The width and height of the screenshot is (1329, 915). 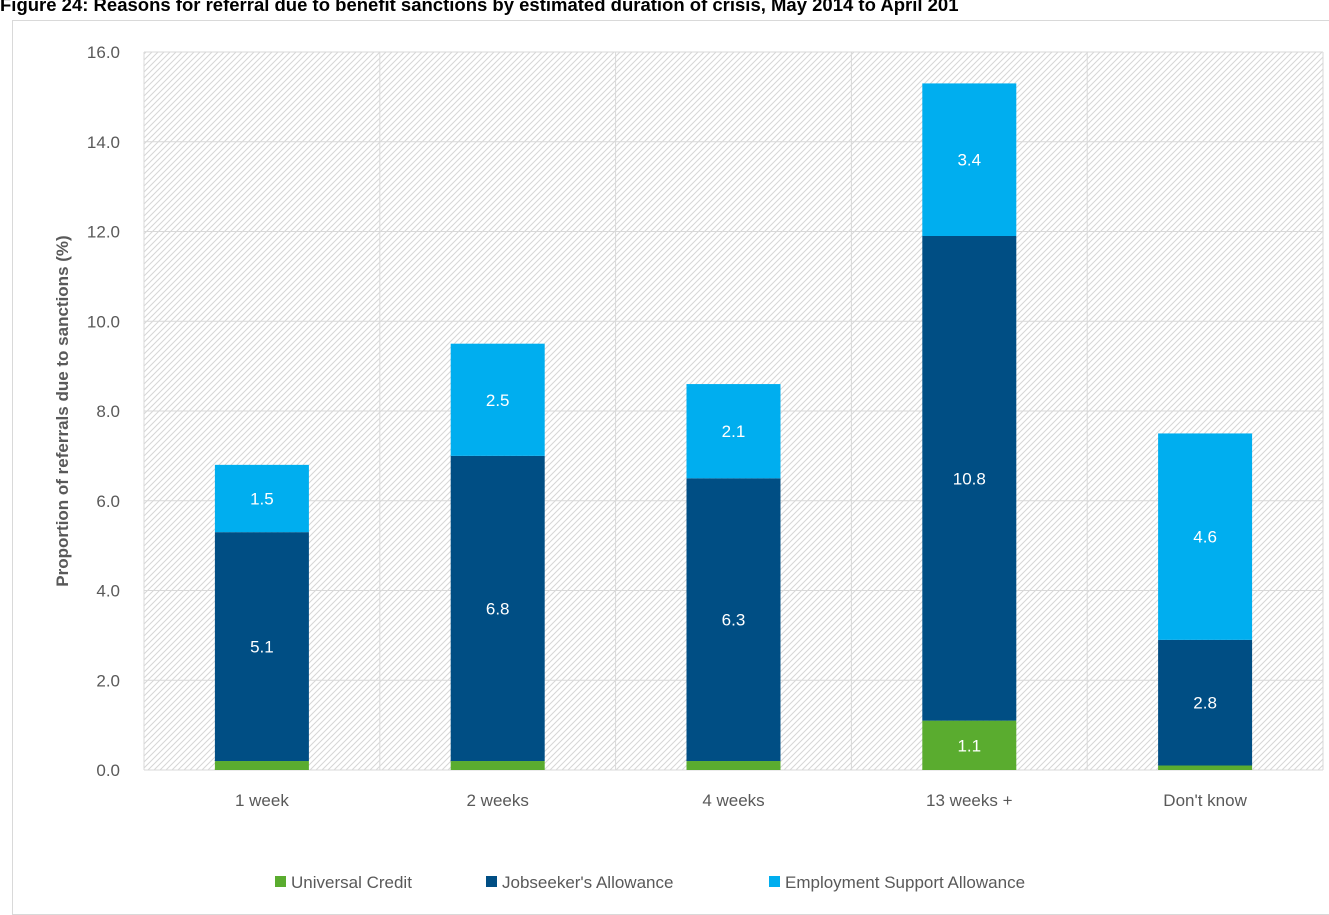 I want to click on x-tick-label: 2 weeks, so click(x=498, y=800).